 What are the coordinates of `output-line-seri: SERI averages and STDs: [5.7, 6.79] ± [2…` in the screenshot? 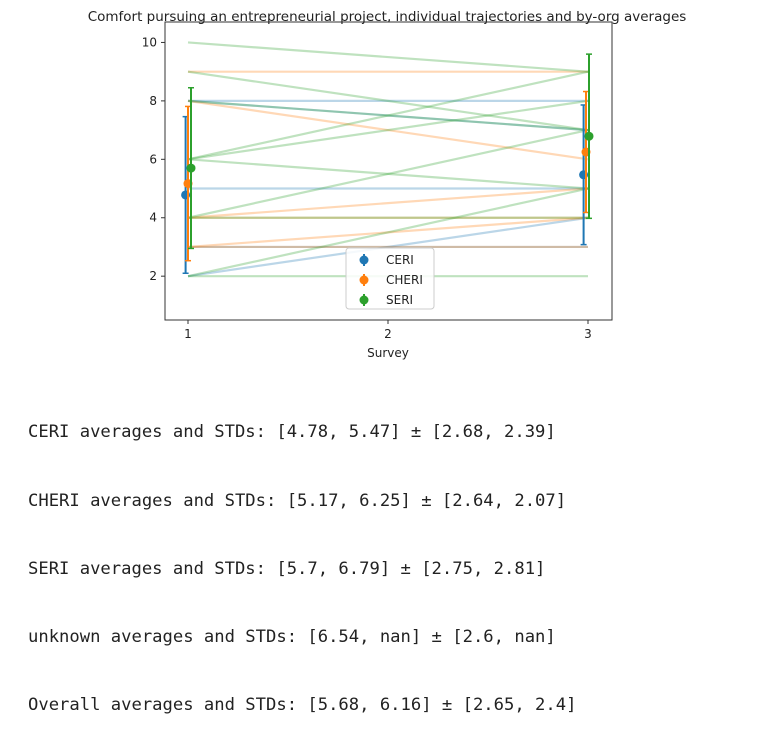 It's located at (287, 568).